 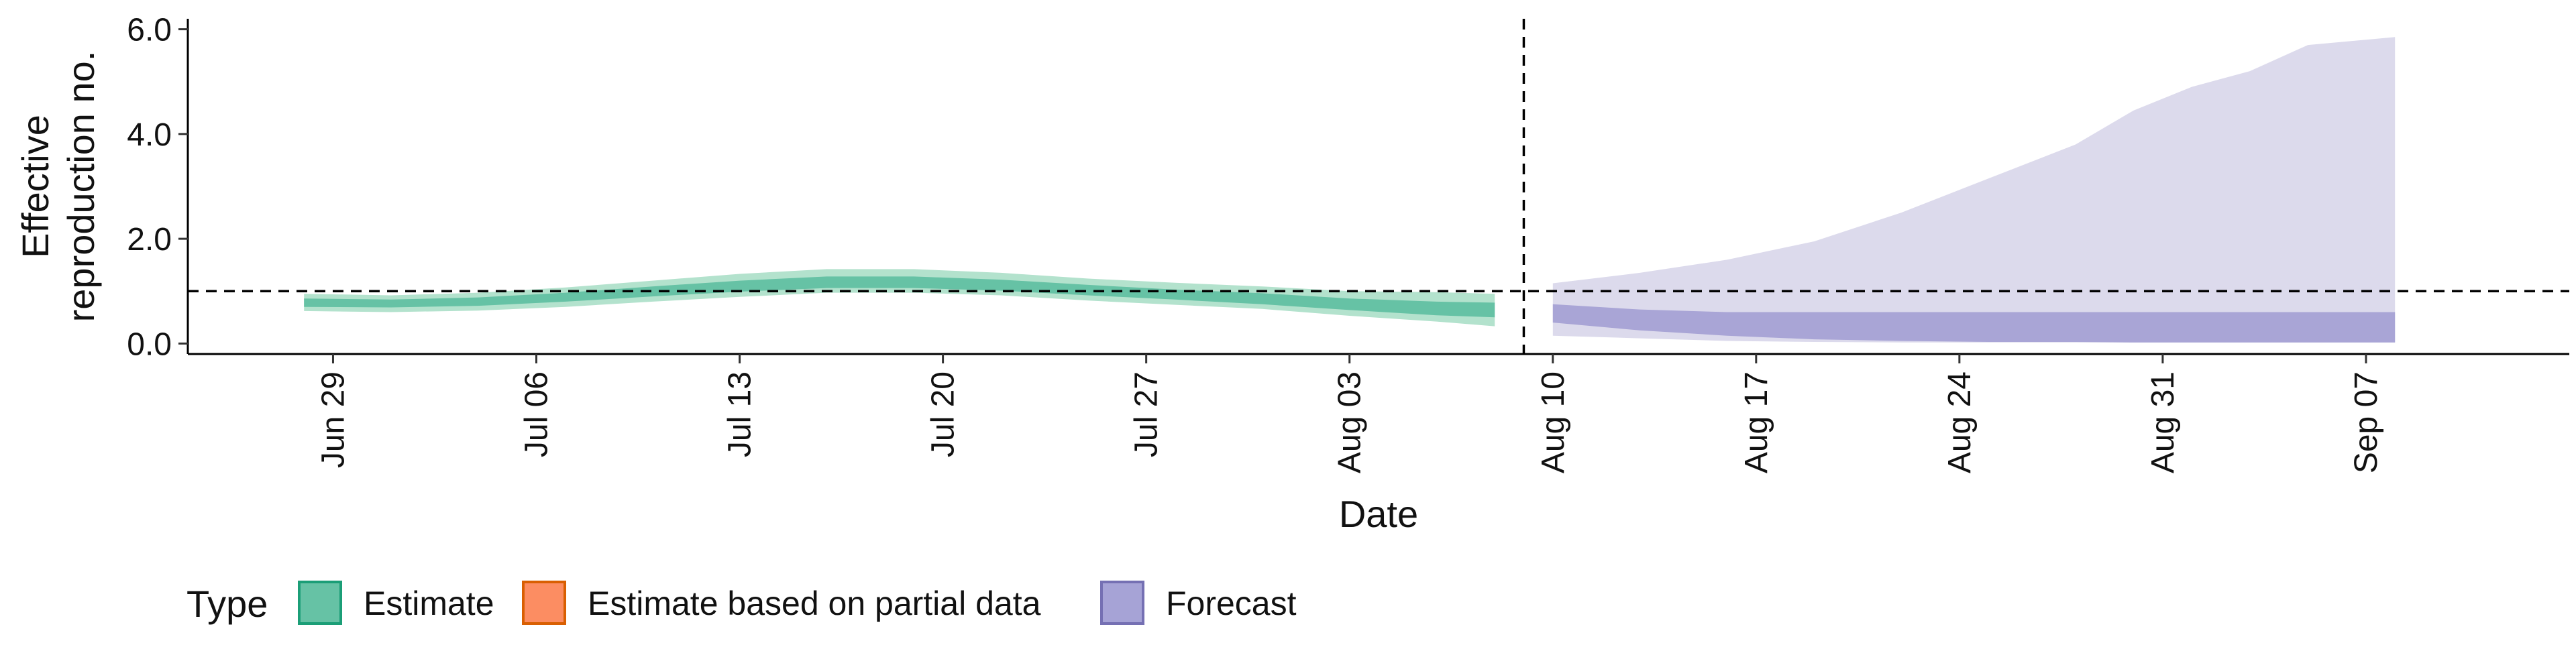 What do you see at coordinates (149, 344) in the screenshot?
I see `y-tick-label: 0.0` at bounding box center [149, 344].